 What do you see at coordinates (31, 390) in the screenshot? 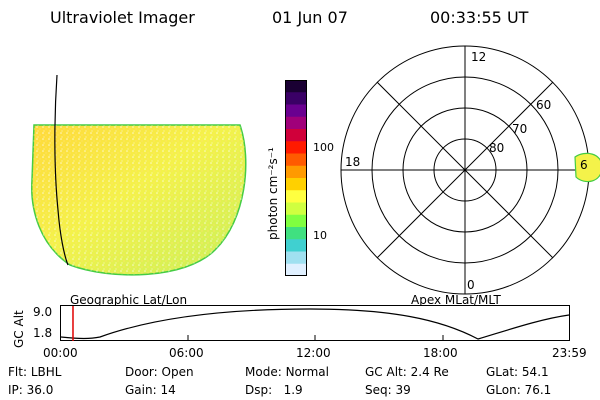
I see `info-ip: IP: 36.0` at bounding box center [31, 390].